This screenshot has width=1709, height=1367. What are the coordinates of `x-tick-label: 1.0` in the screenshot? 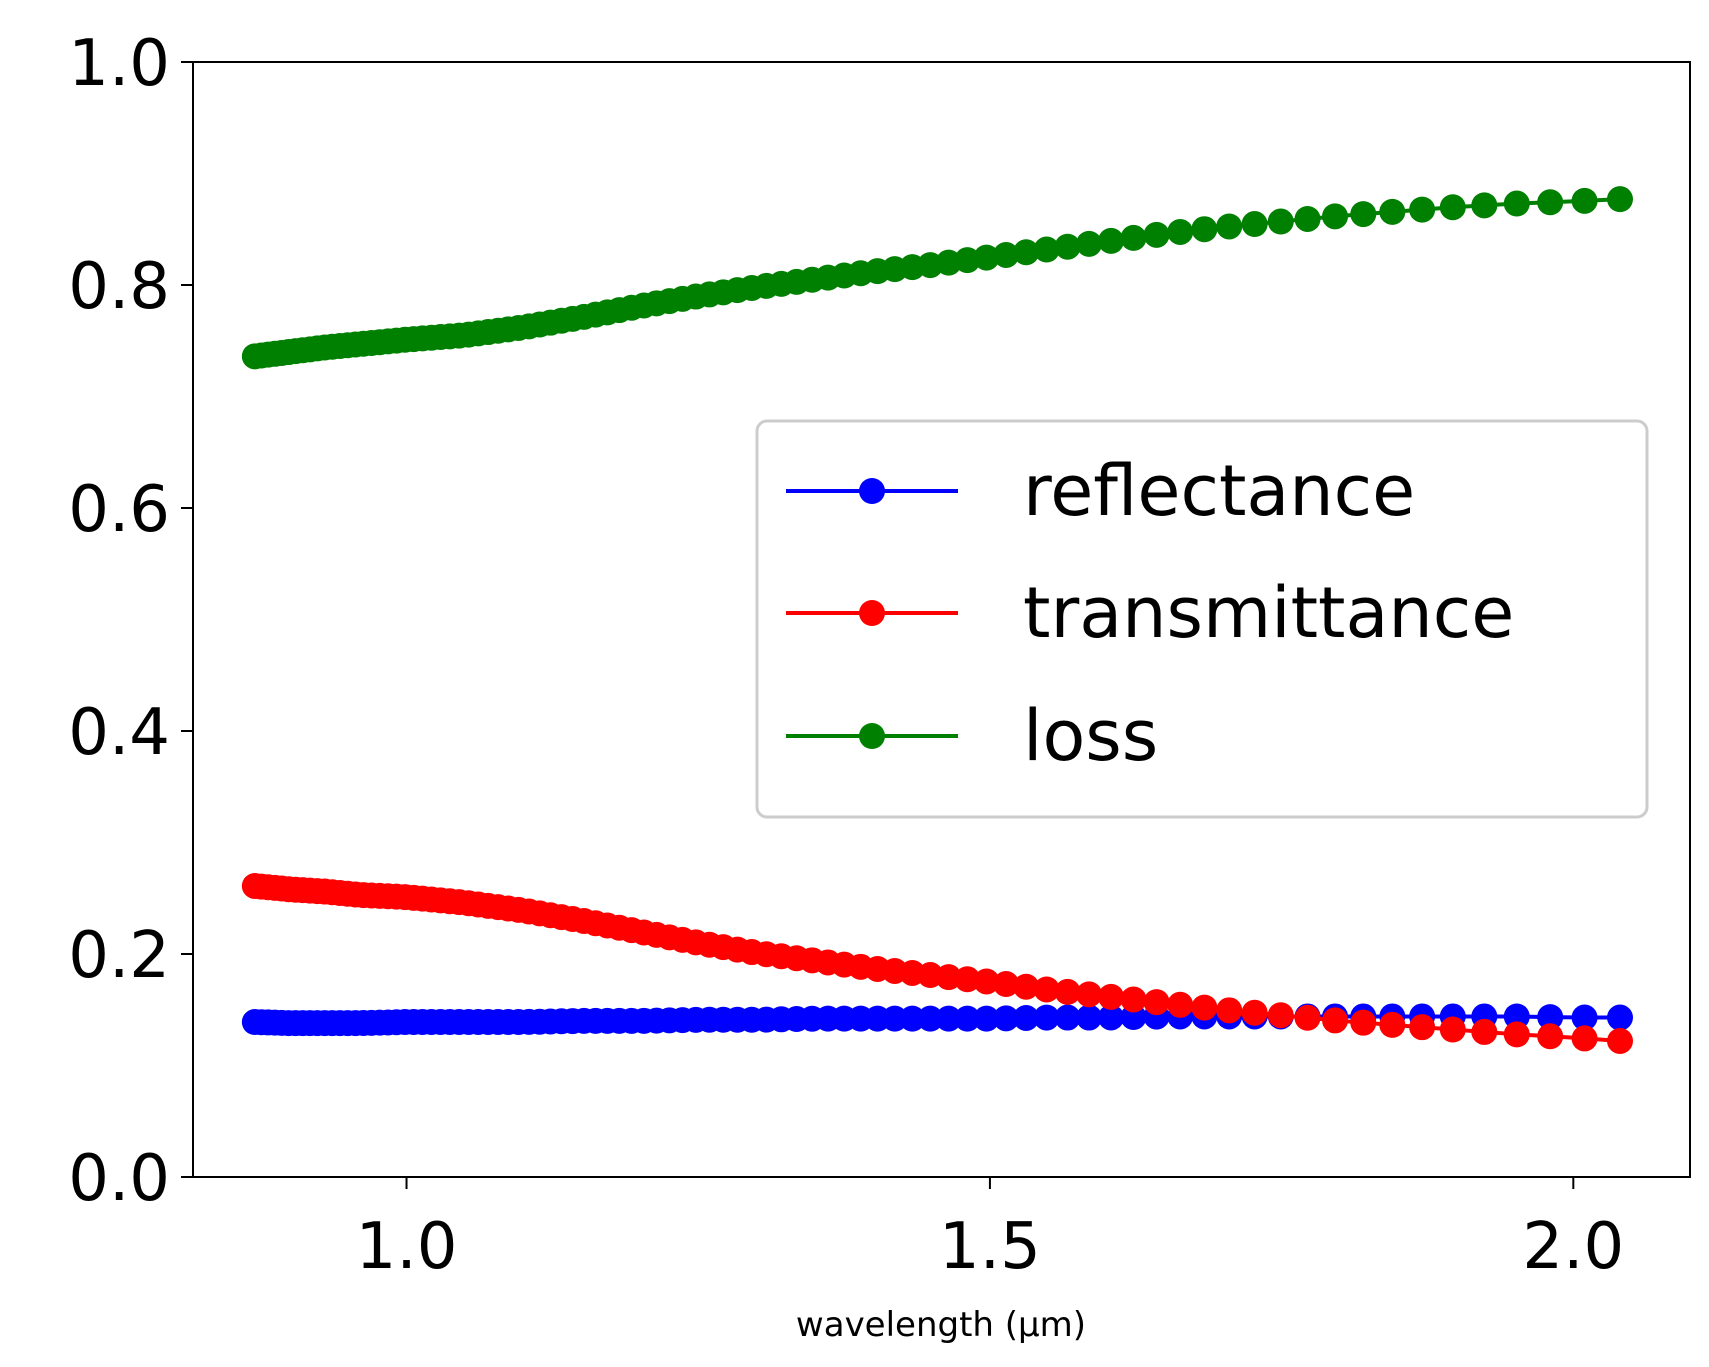 It's located at (407, 1247).